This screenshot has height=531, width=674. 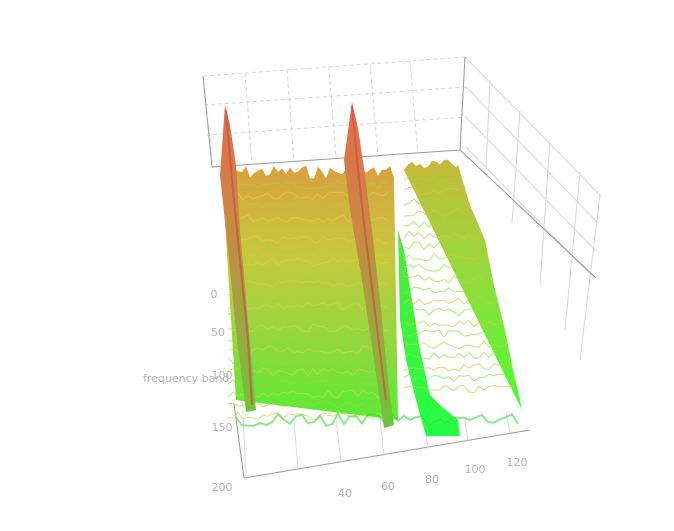 I want to click on x-tick-80: 80, so click(x=432, y=479).